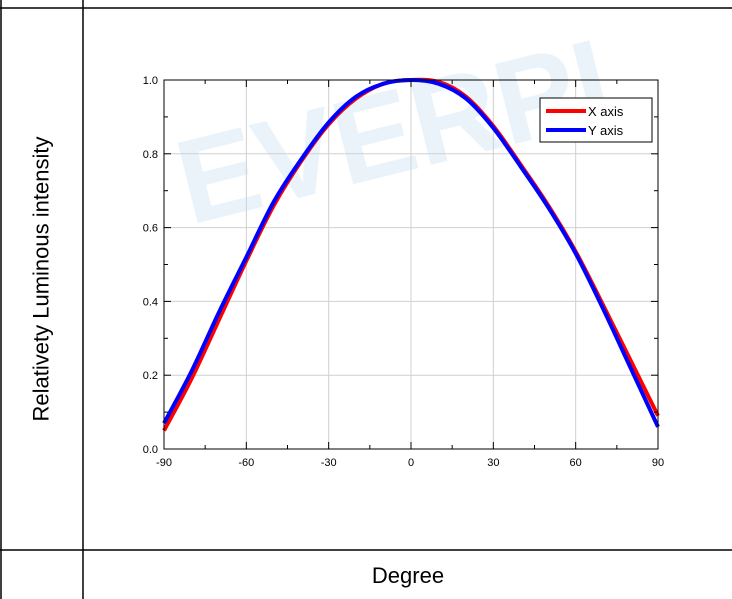 Image resolution: width=732 pixels, height=599 pixels. What do you see at coordinates (658, 463) in the screenshot?
I see `x-tick-label: 90` at bounding box center [658, 463].